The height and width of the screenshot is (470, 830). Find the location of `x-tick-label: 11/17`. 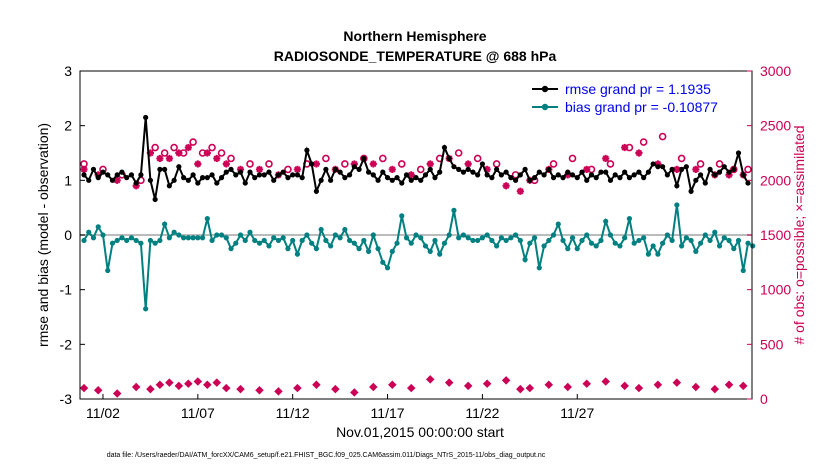

x-tick-label: 11/17 is located at coordinates (388, 413).